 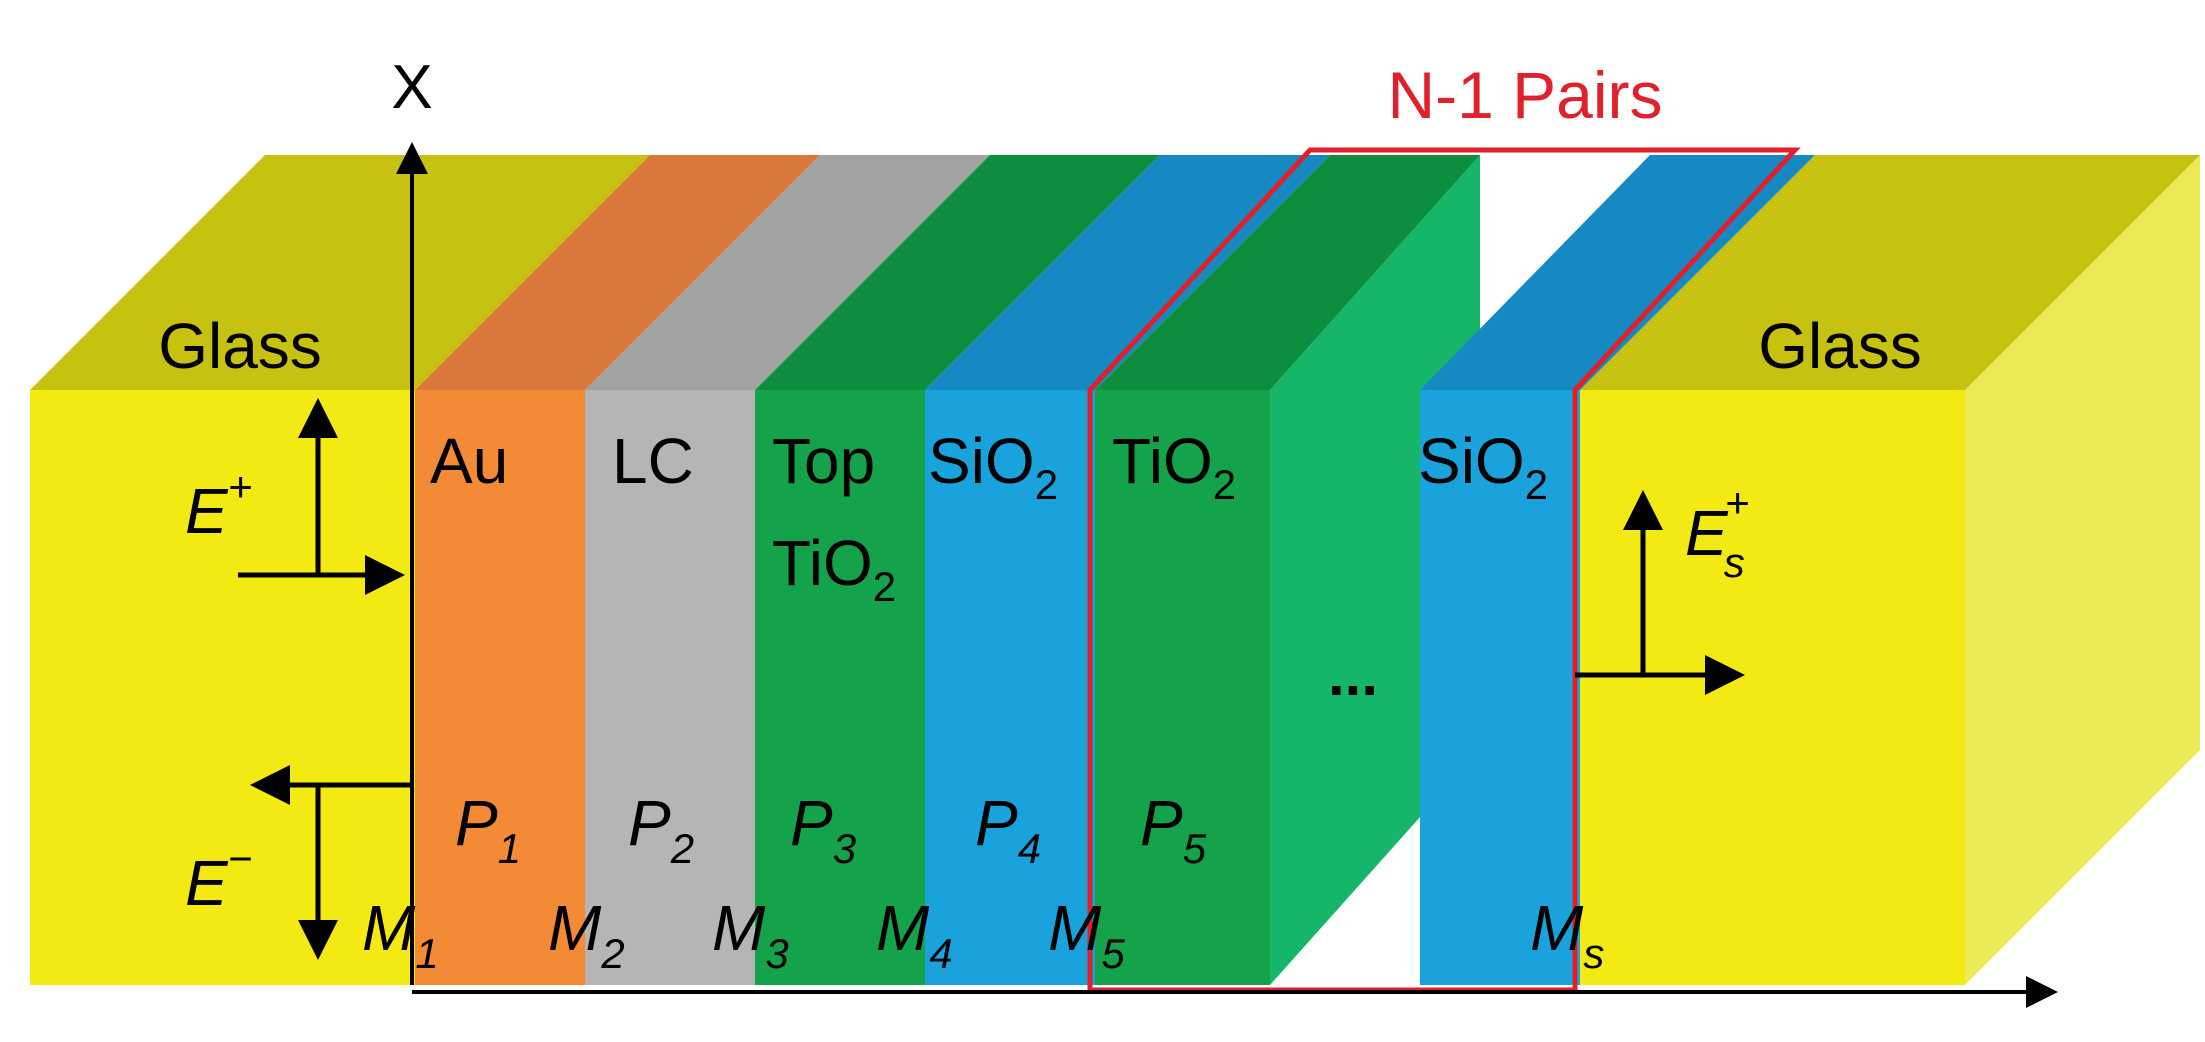 I want to click on p1-label: P1, so click(x=488, y=829).